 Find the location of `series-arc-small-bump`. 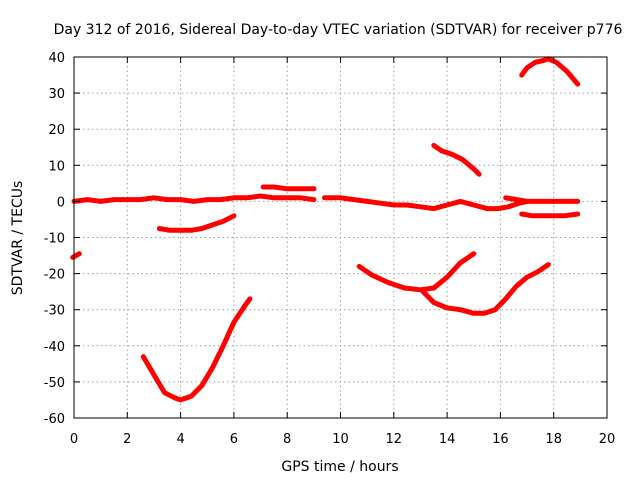

series-arc-small-bump is located at coordinates (288, 188).